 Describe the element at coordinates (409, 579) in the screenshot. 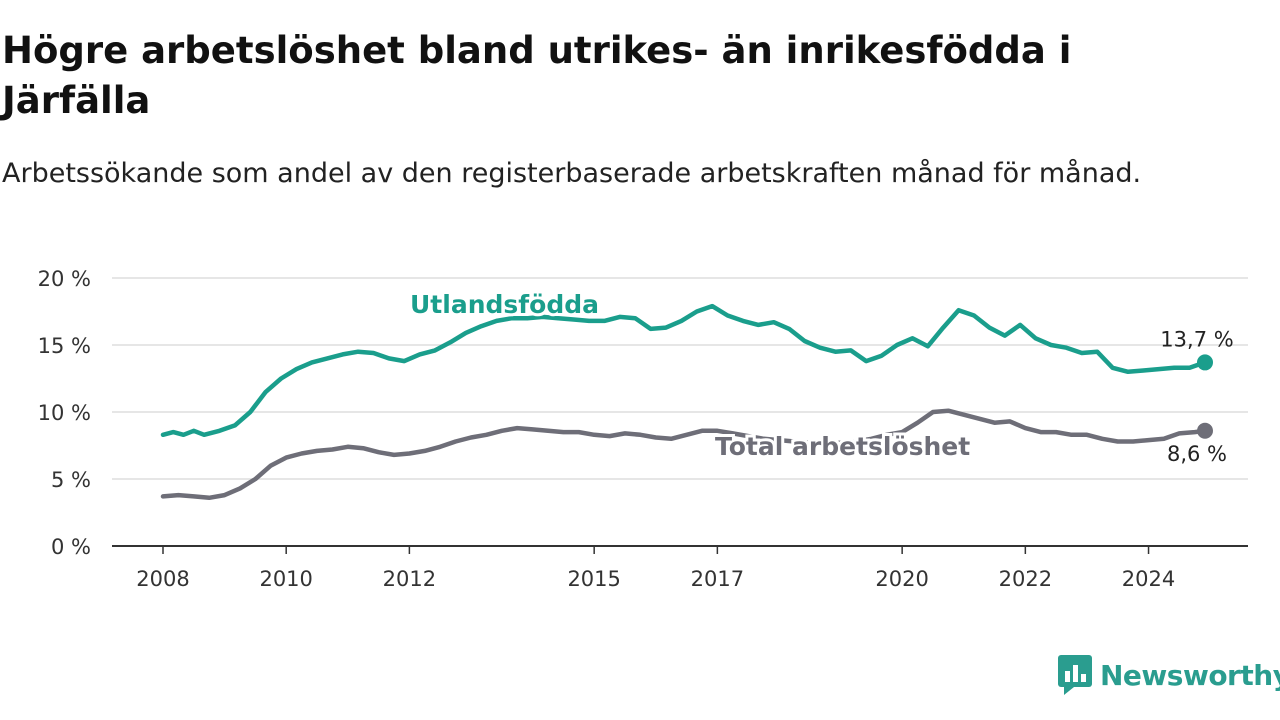

I see `x-tick-label: 2012` at that location.